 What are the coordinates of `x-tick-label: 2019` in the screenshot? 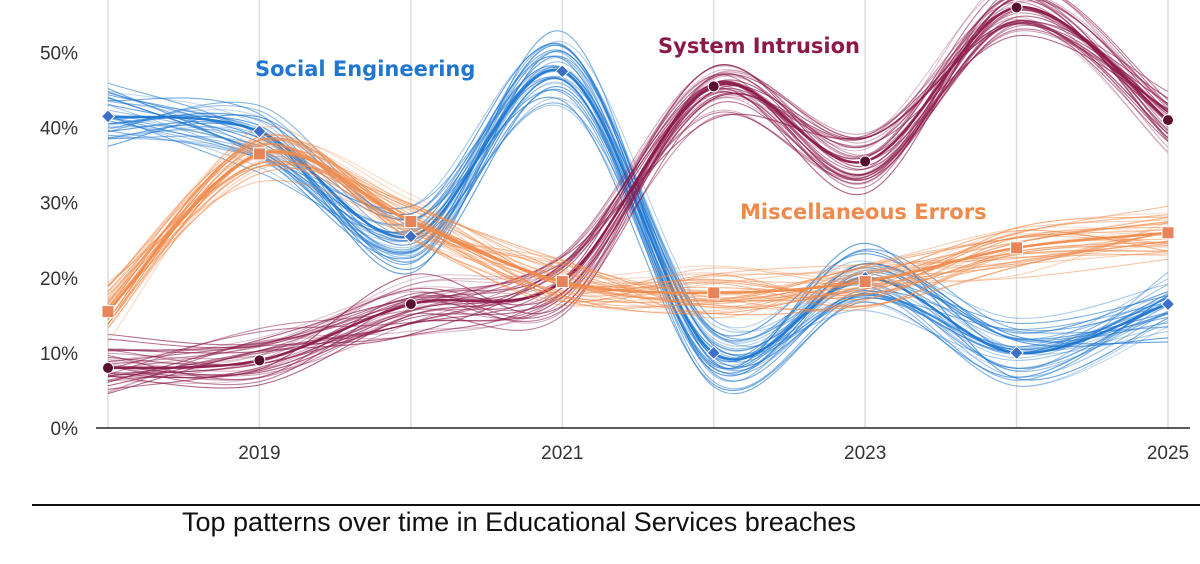 It's located at (259, 453).